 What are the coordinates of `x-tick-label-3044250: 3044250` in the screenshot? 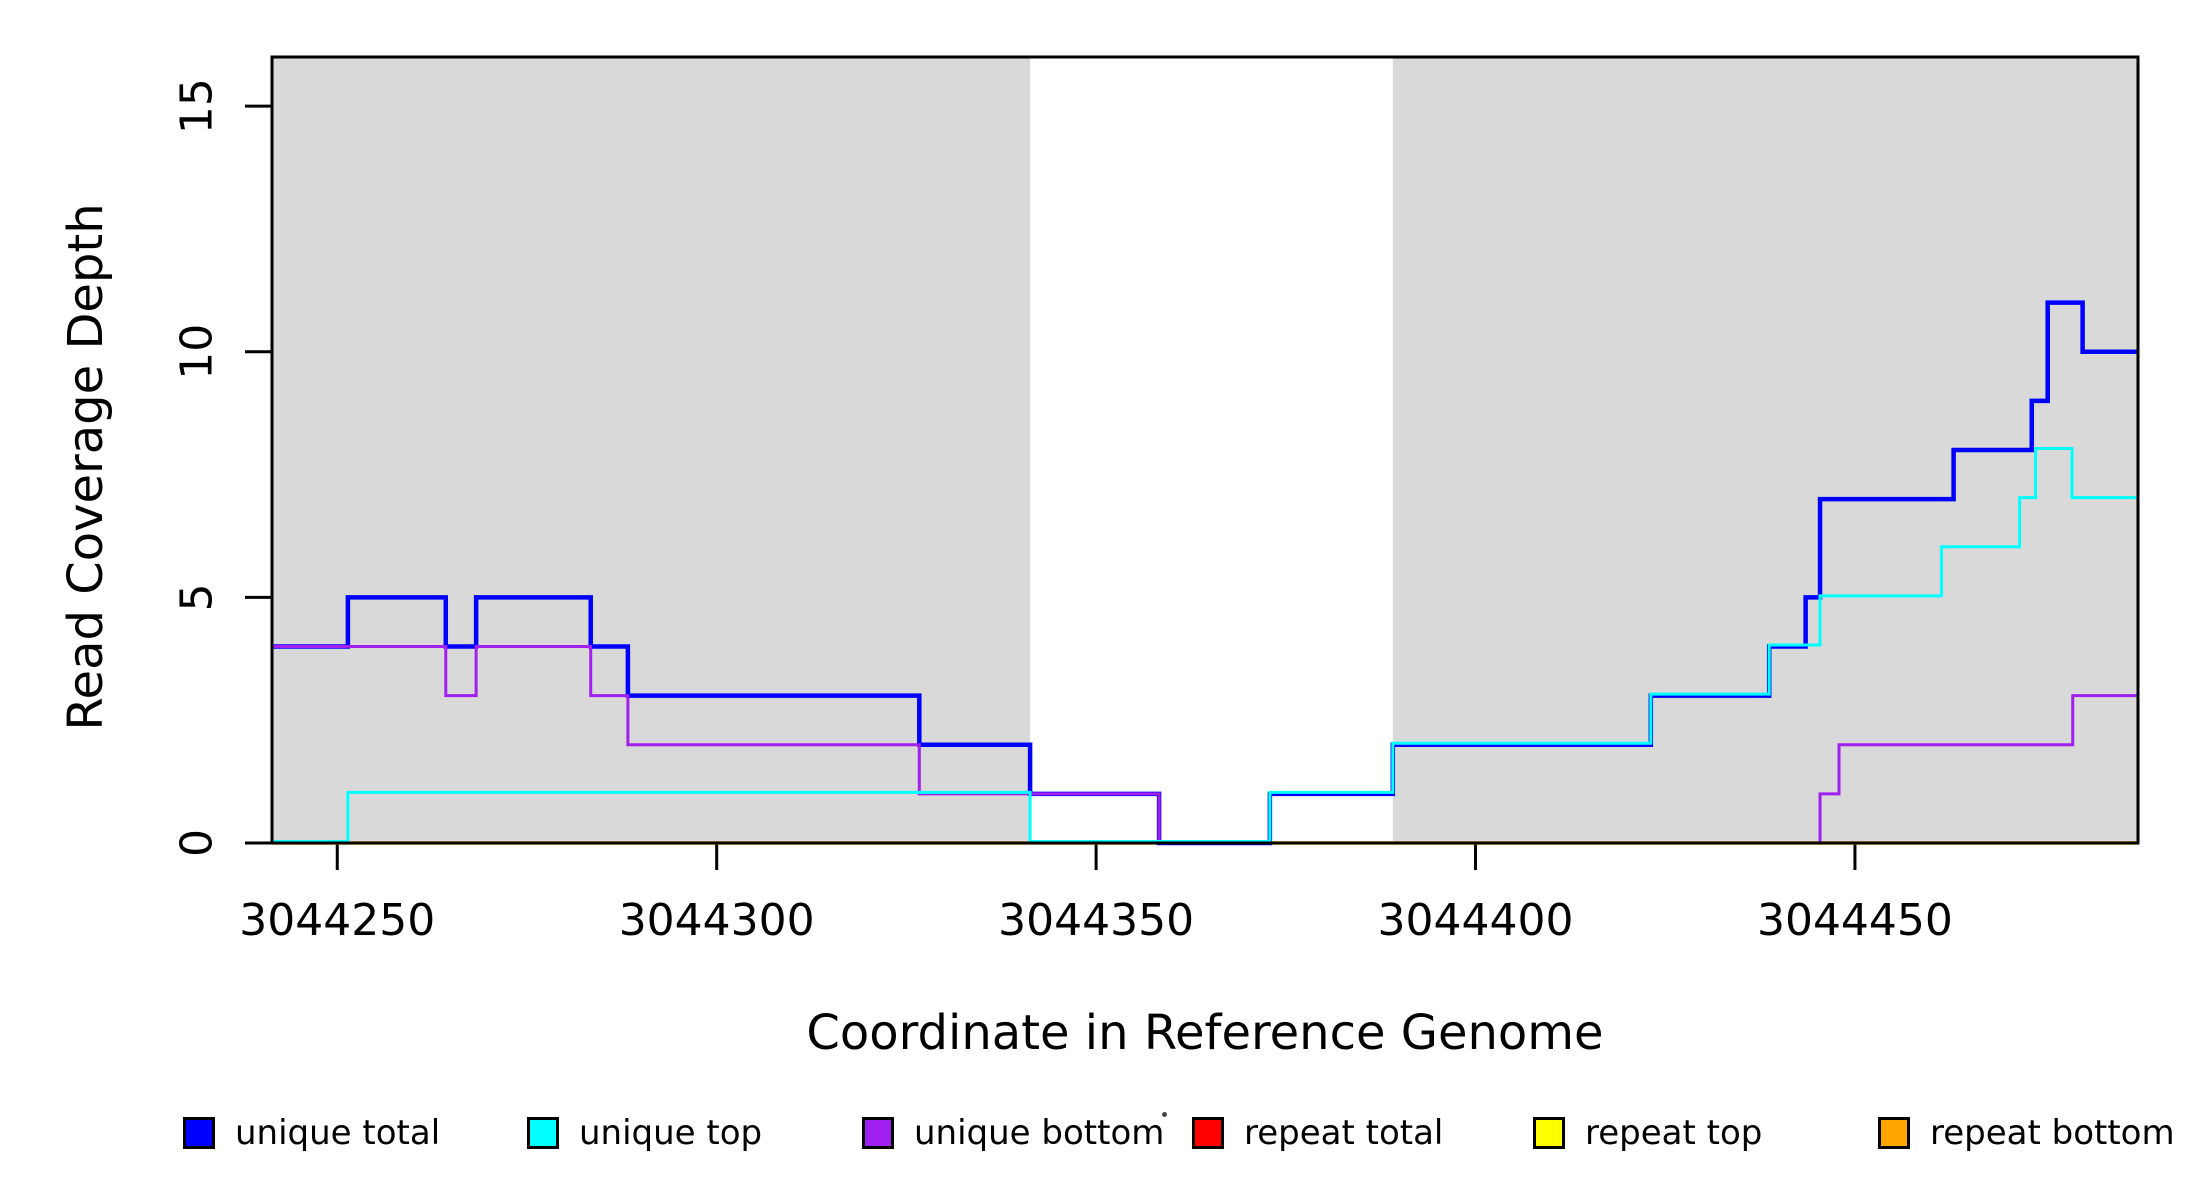 It's located at (337, 920).